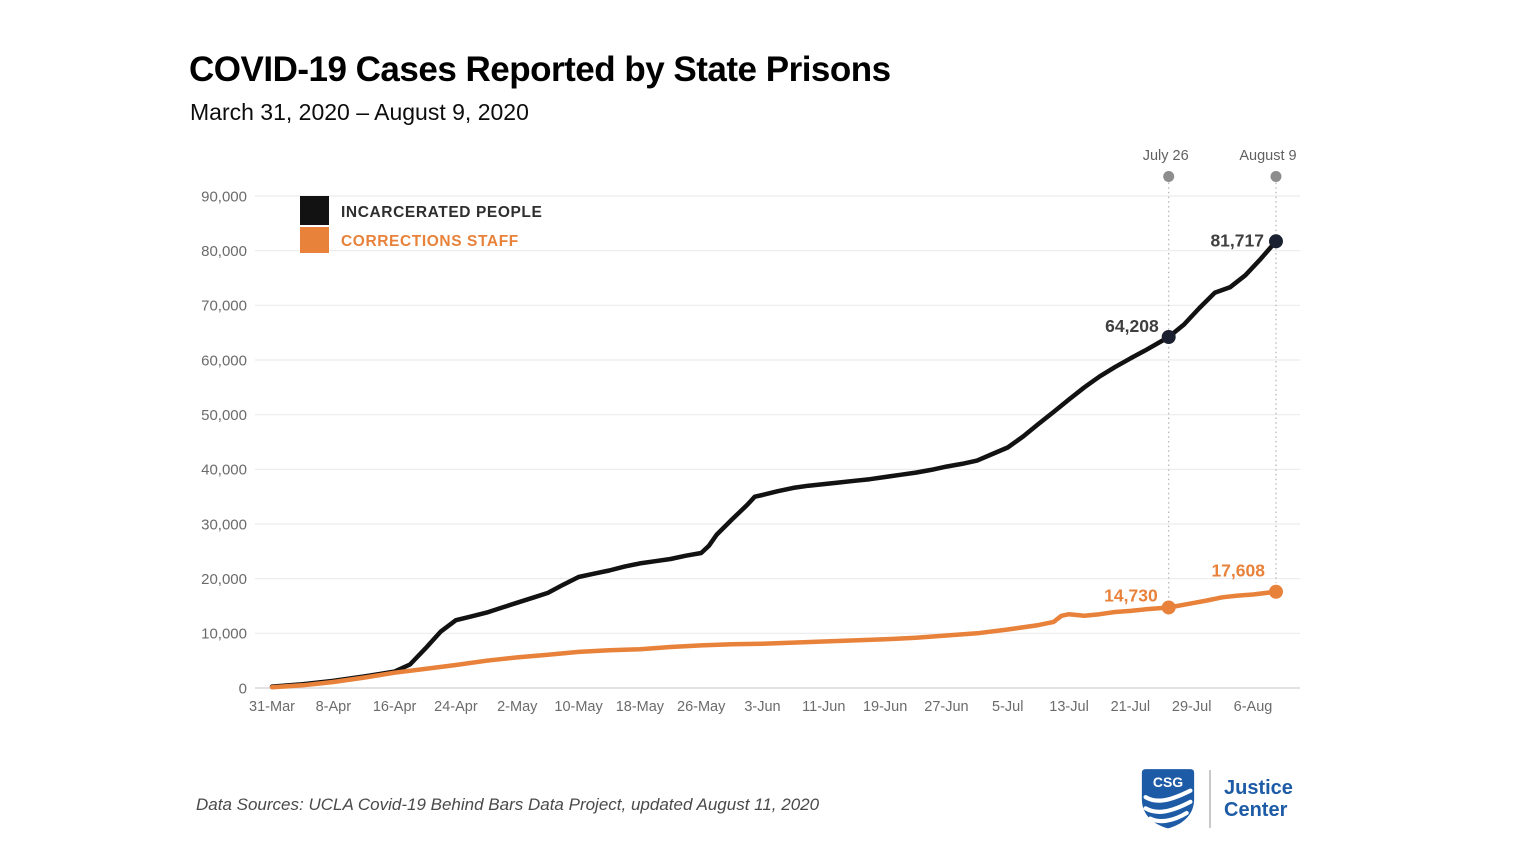 The height and width of the screenshot is (864, 1536). I want to click on data-point-value-label: 81,717, so click(1237, 240).